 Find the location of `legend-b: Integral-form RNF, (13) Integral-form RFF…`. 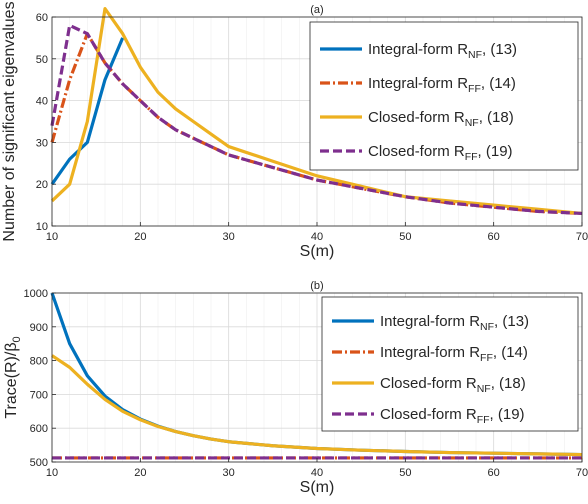

legend-b: Integral-form RNF, (13) Integral-form RFF… is located at coordinates (450, 364).